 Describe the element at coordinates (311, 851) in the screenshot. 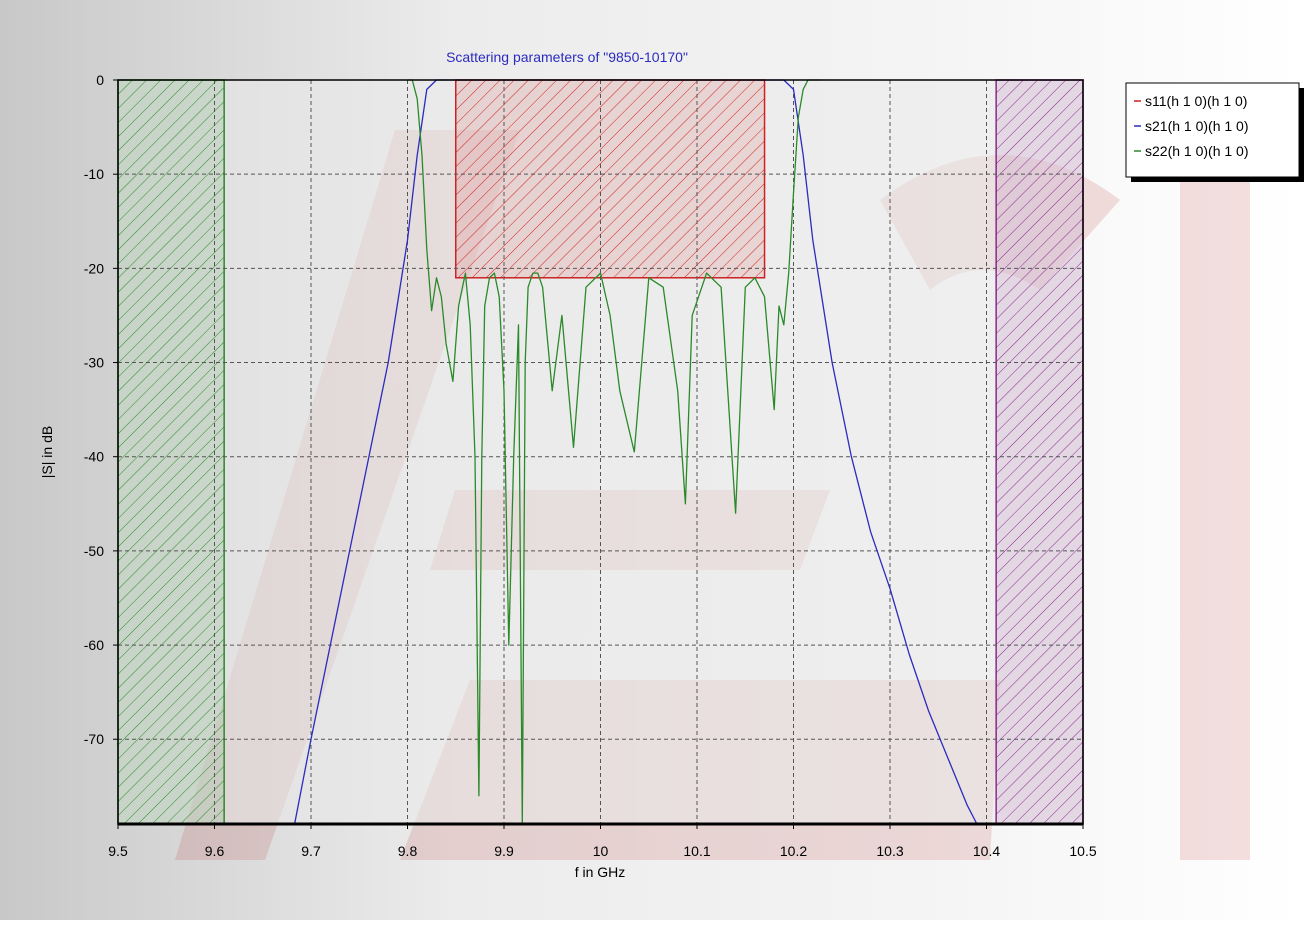

I see `x-tick-label: 9.7` at that location.